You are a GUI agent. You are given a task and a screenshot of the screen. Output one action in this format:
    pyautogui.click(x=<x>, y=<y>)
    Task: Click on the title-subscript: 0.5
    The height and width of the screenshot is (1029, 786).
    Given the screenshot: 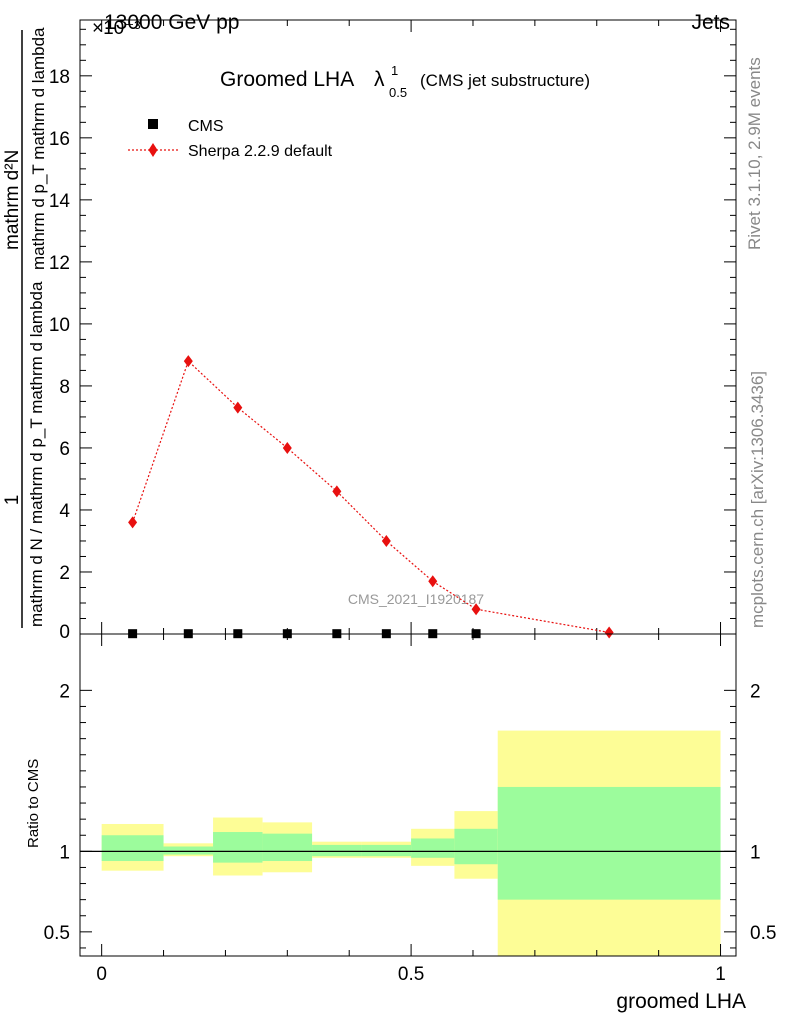 What is the action you would take?
    pyautogui.click(x=398, y=92)
    